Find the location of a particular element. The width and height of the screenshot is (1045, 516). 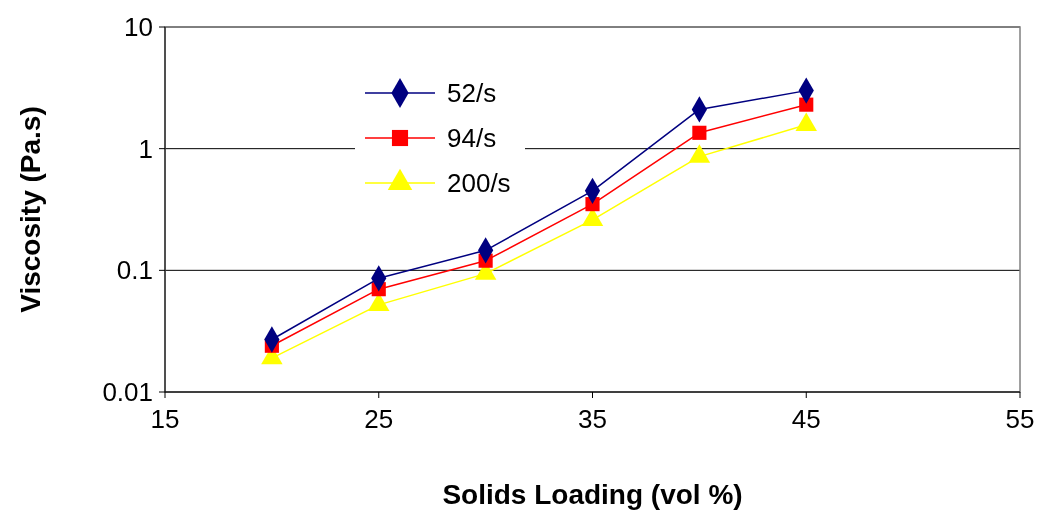

y-tick-label: 1 is located at coordinates (145, 148).